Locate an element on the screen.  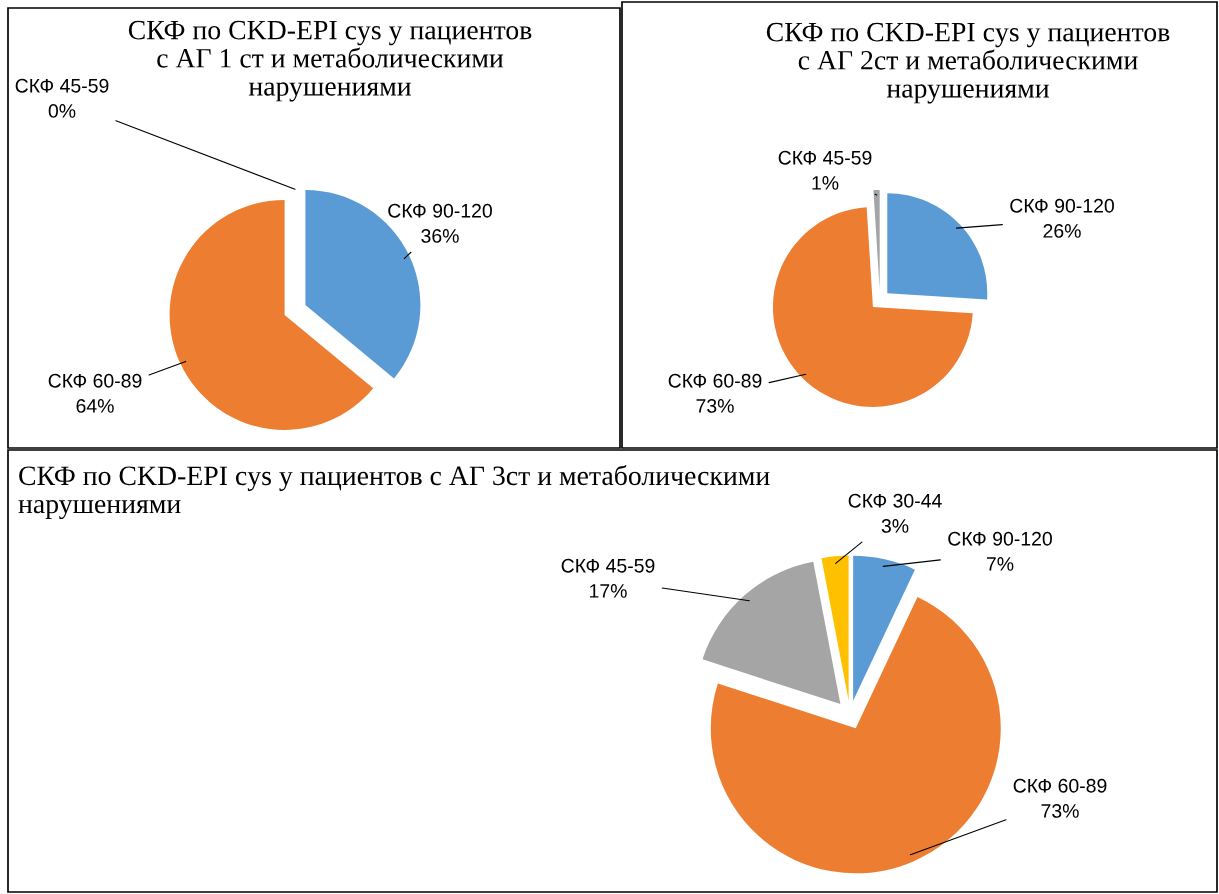
data-label: 36% is located at coordinates (440, 236).